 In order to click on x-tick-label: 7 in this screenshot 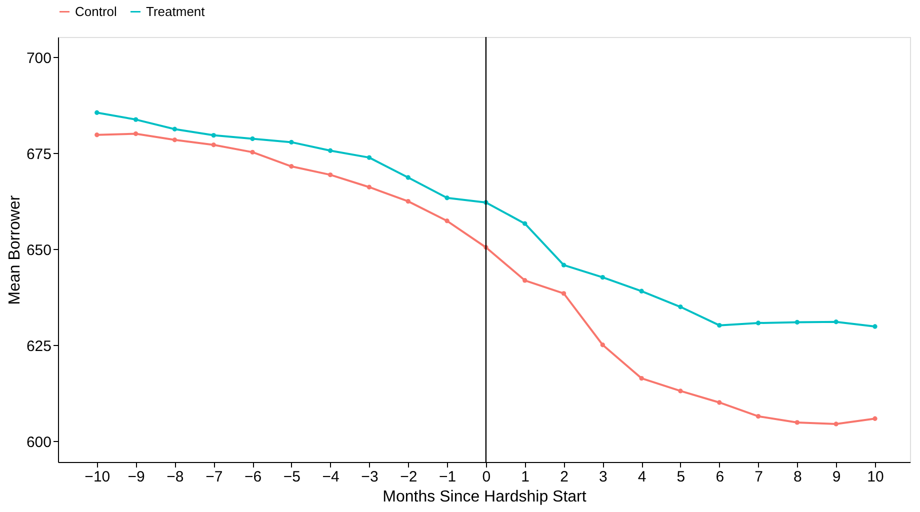, I will do `click(758, 477)`.